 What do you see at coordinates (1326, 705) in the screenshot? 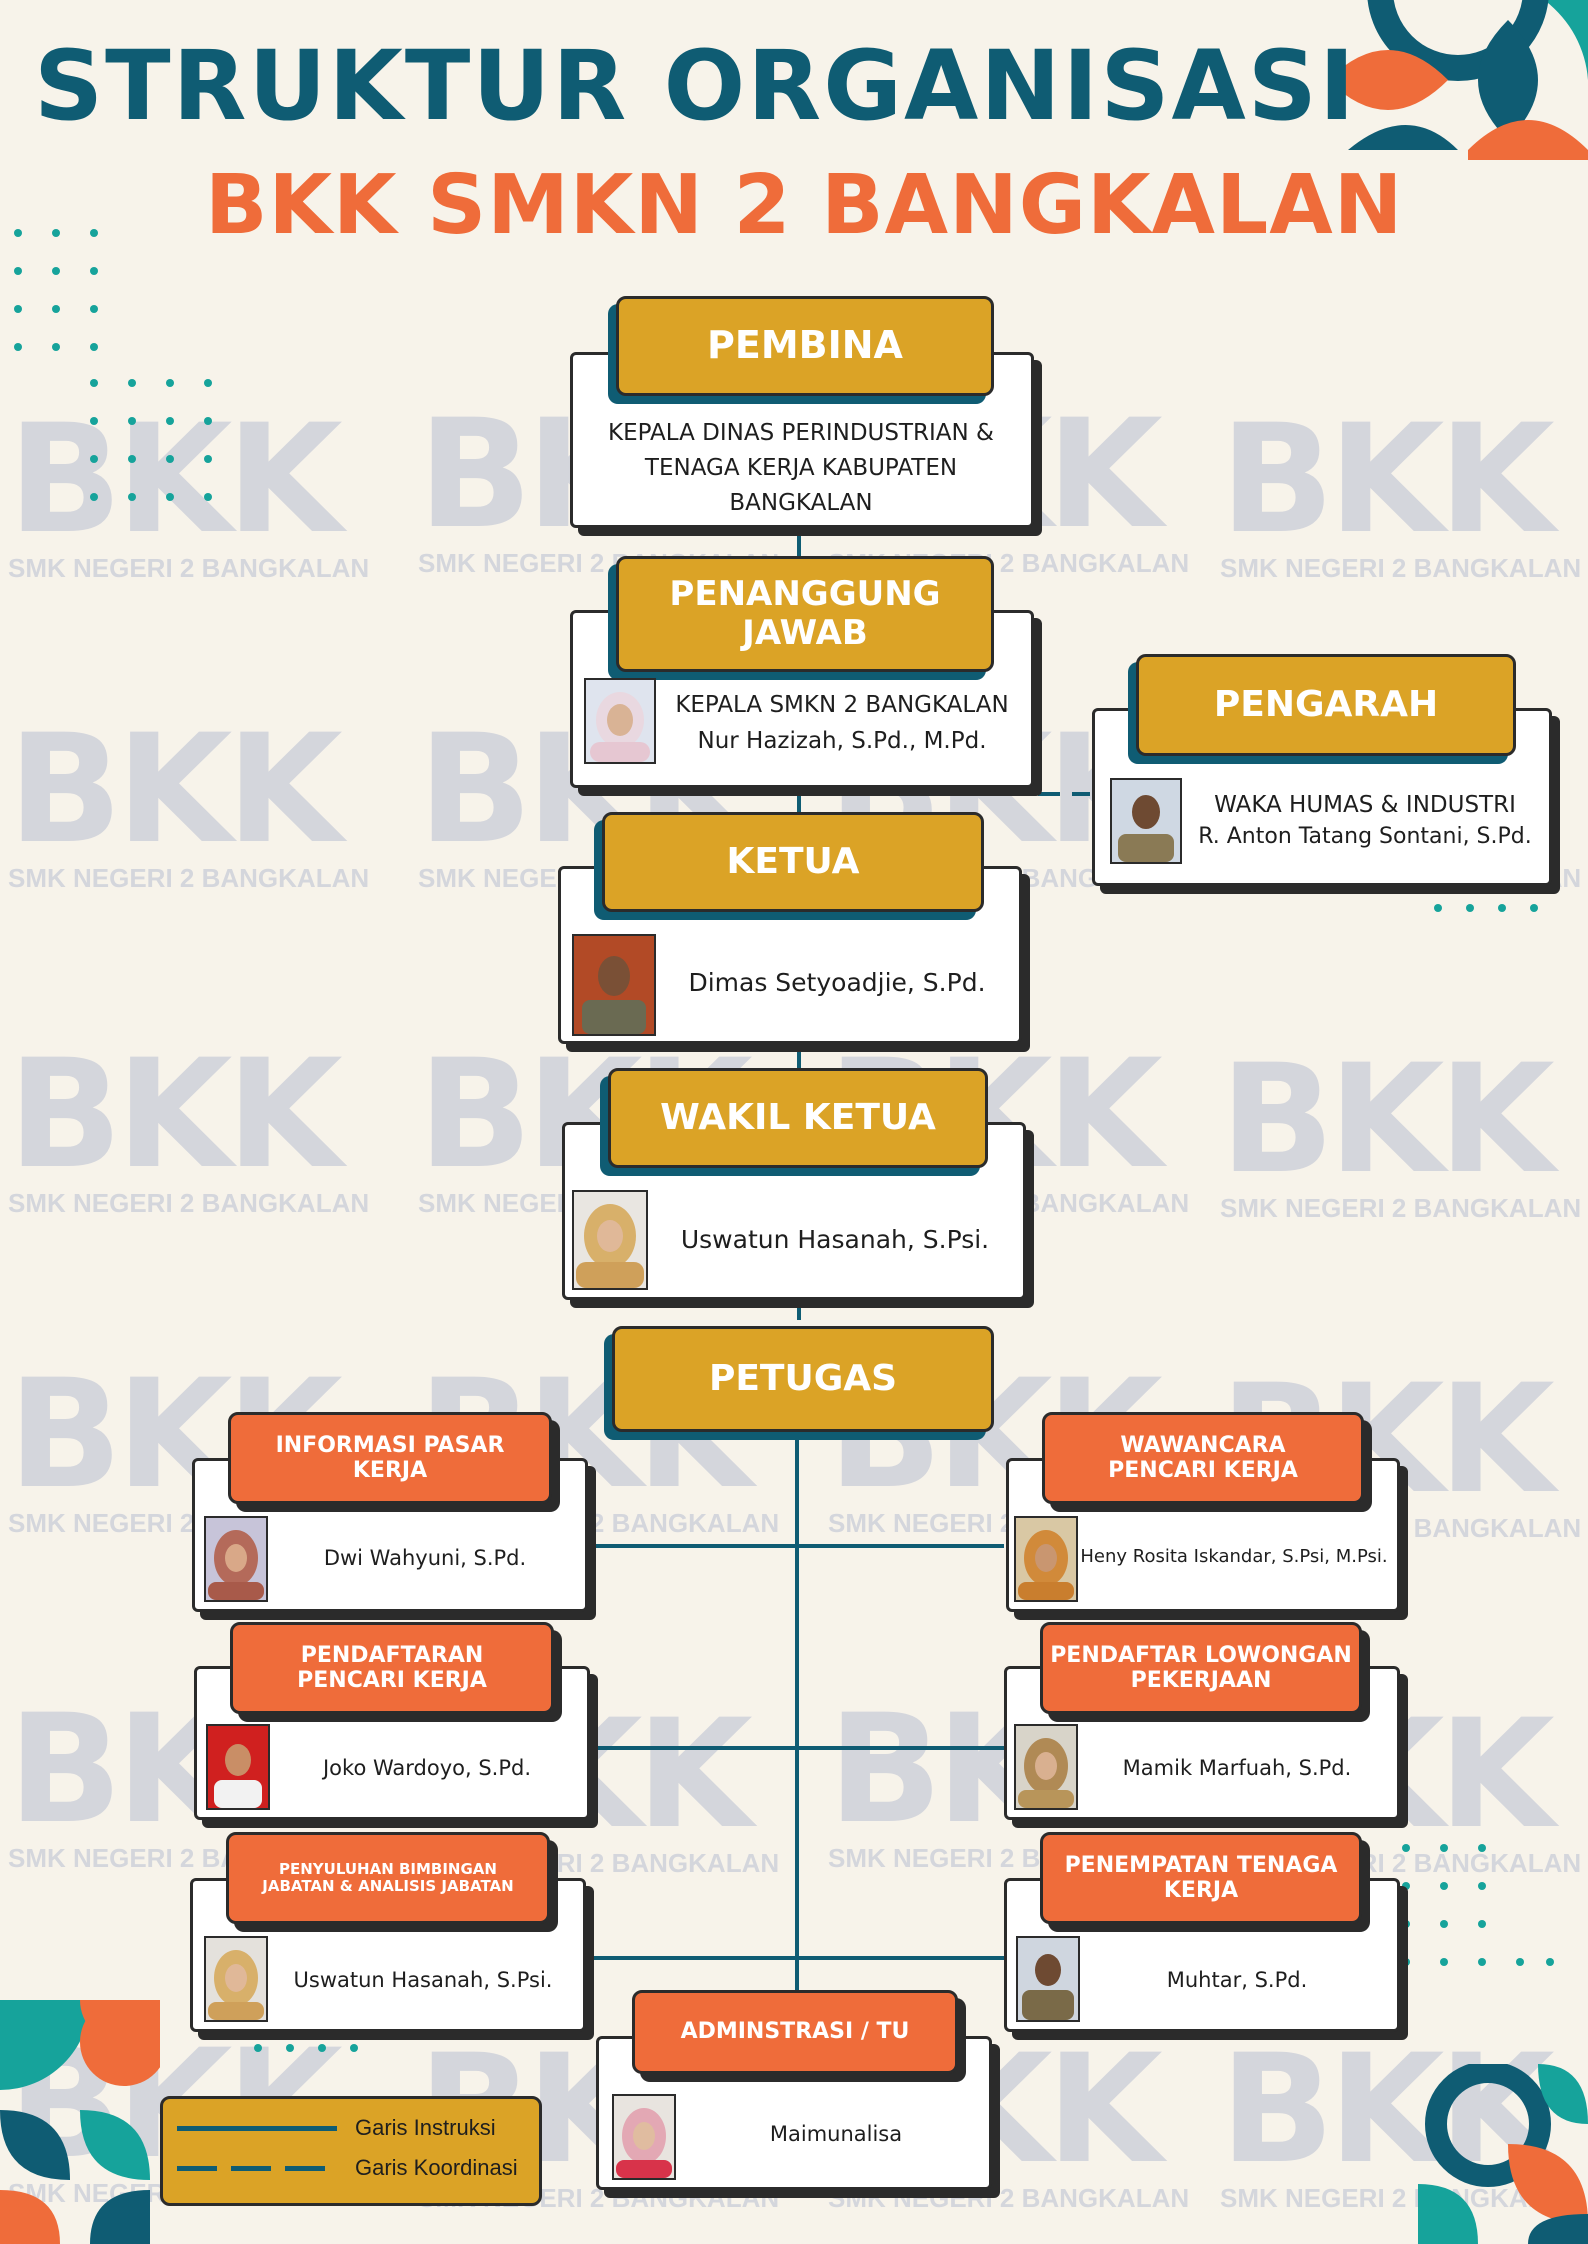
I see `pengarah-header: PENGARAH` at bounding box center [1326, 705].